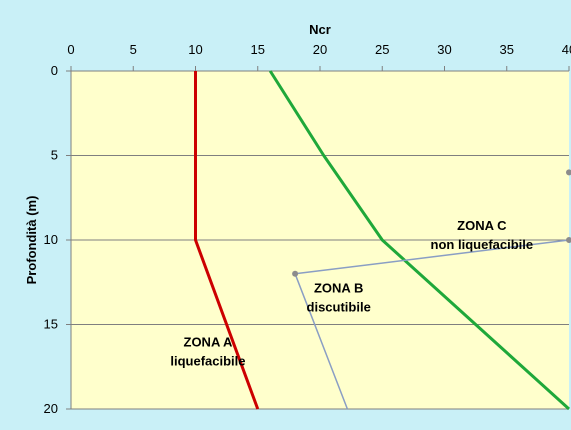  I want to click on x-tick-label: 35, so click(507, 49).